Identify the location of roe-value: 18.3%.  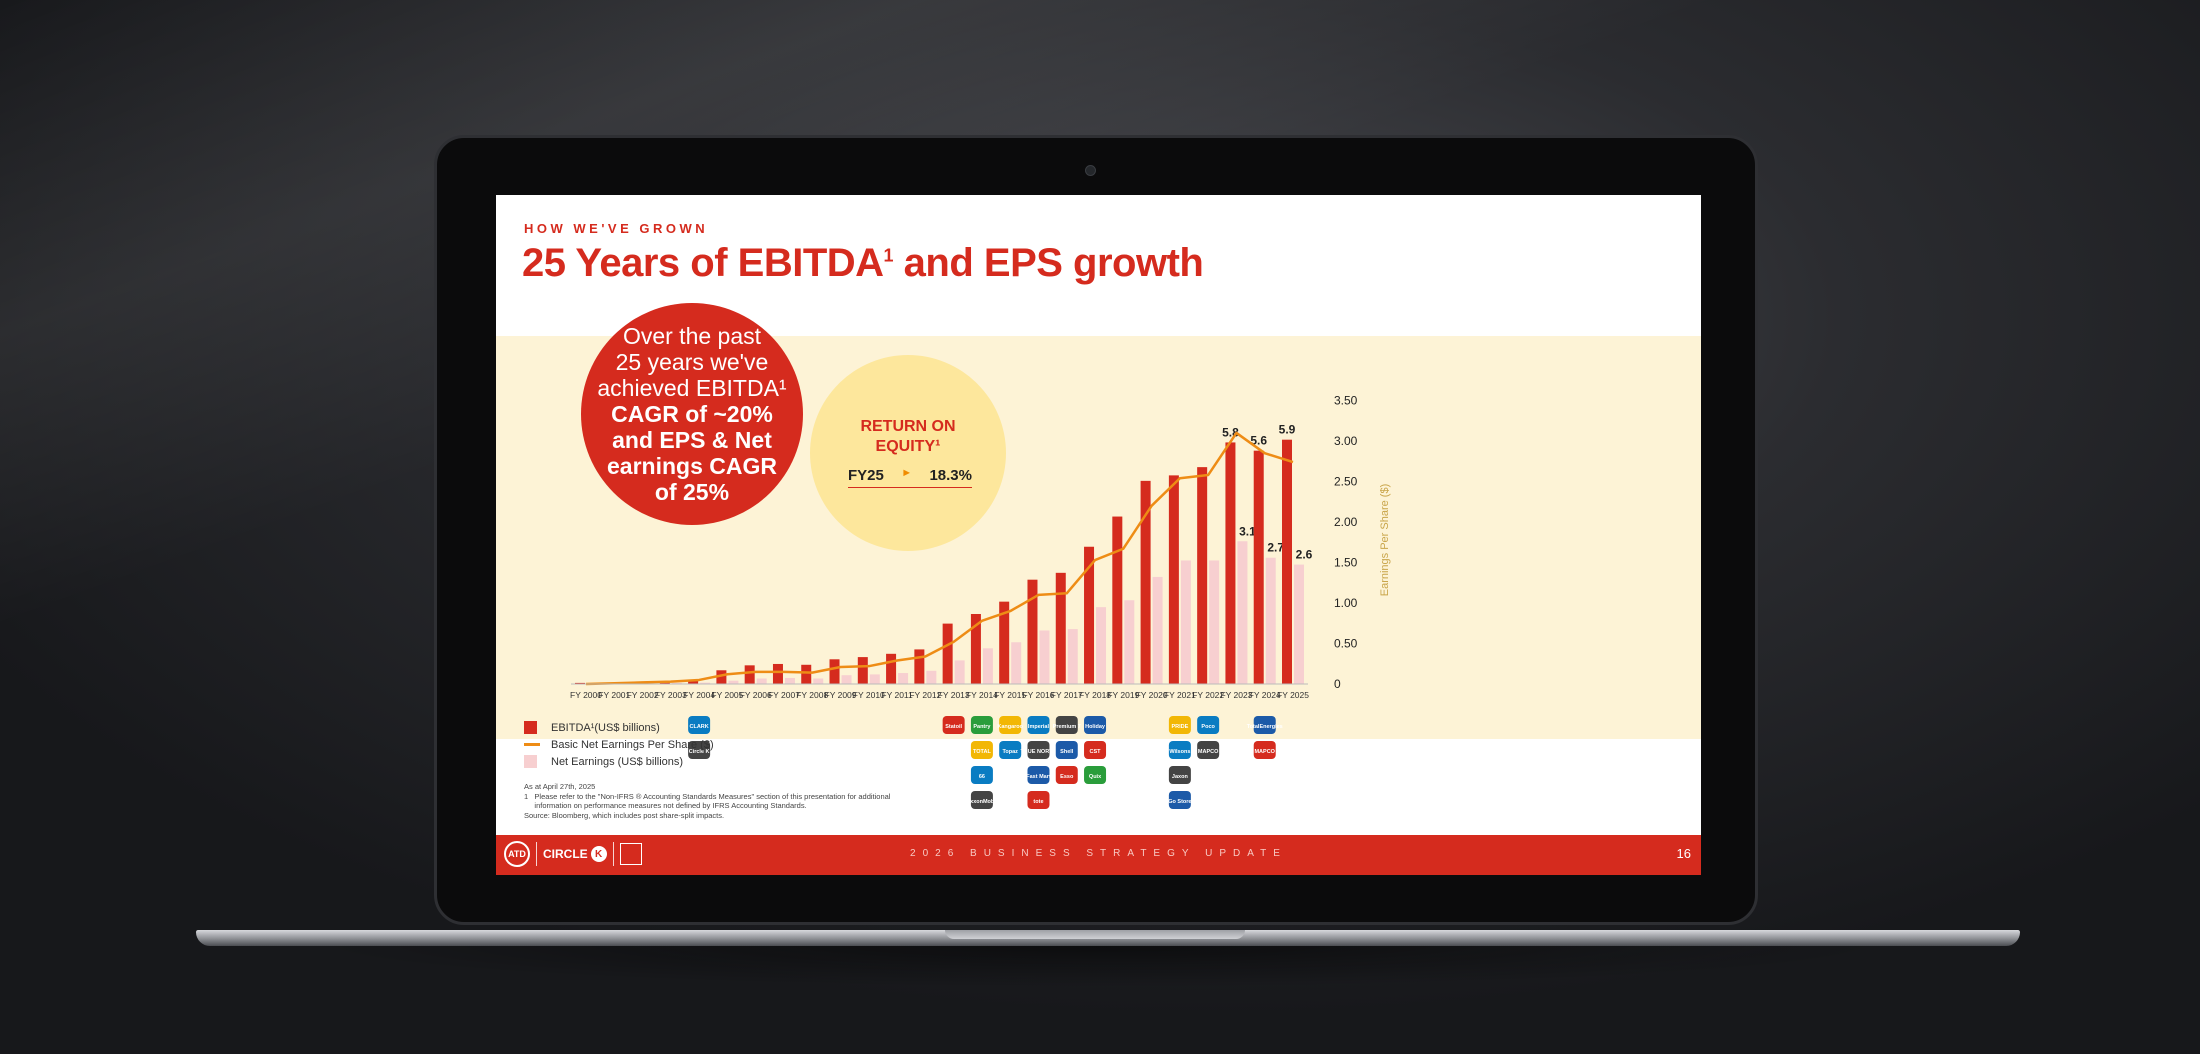
(950, 475).